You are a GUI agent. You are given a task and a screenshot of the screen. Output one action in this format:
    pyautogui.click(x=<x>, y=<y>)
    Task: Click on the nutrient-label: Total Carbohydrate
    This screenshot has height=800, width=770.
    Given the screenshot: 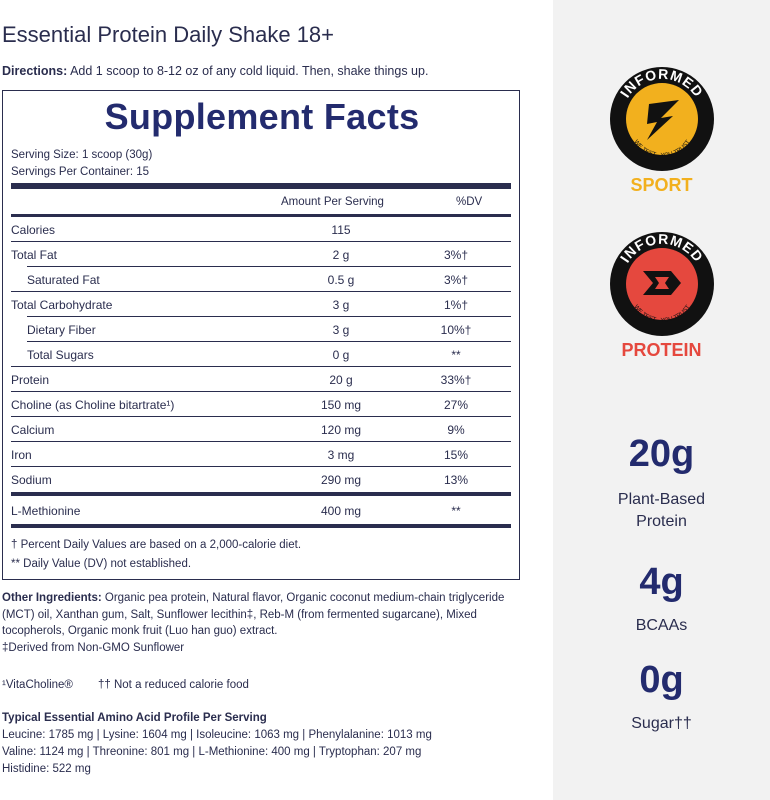 What is the action you would take?
    pyautogui.click(x=62, y=305)
    